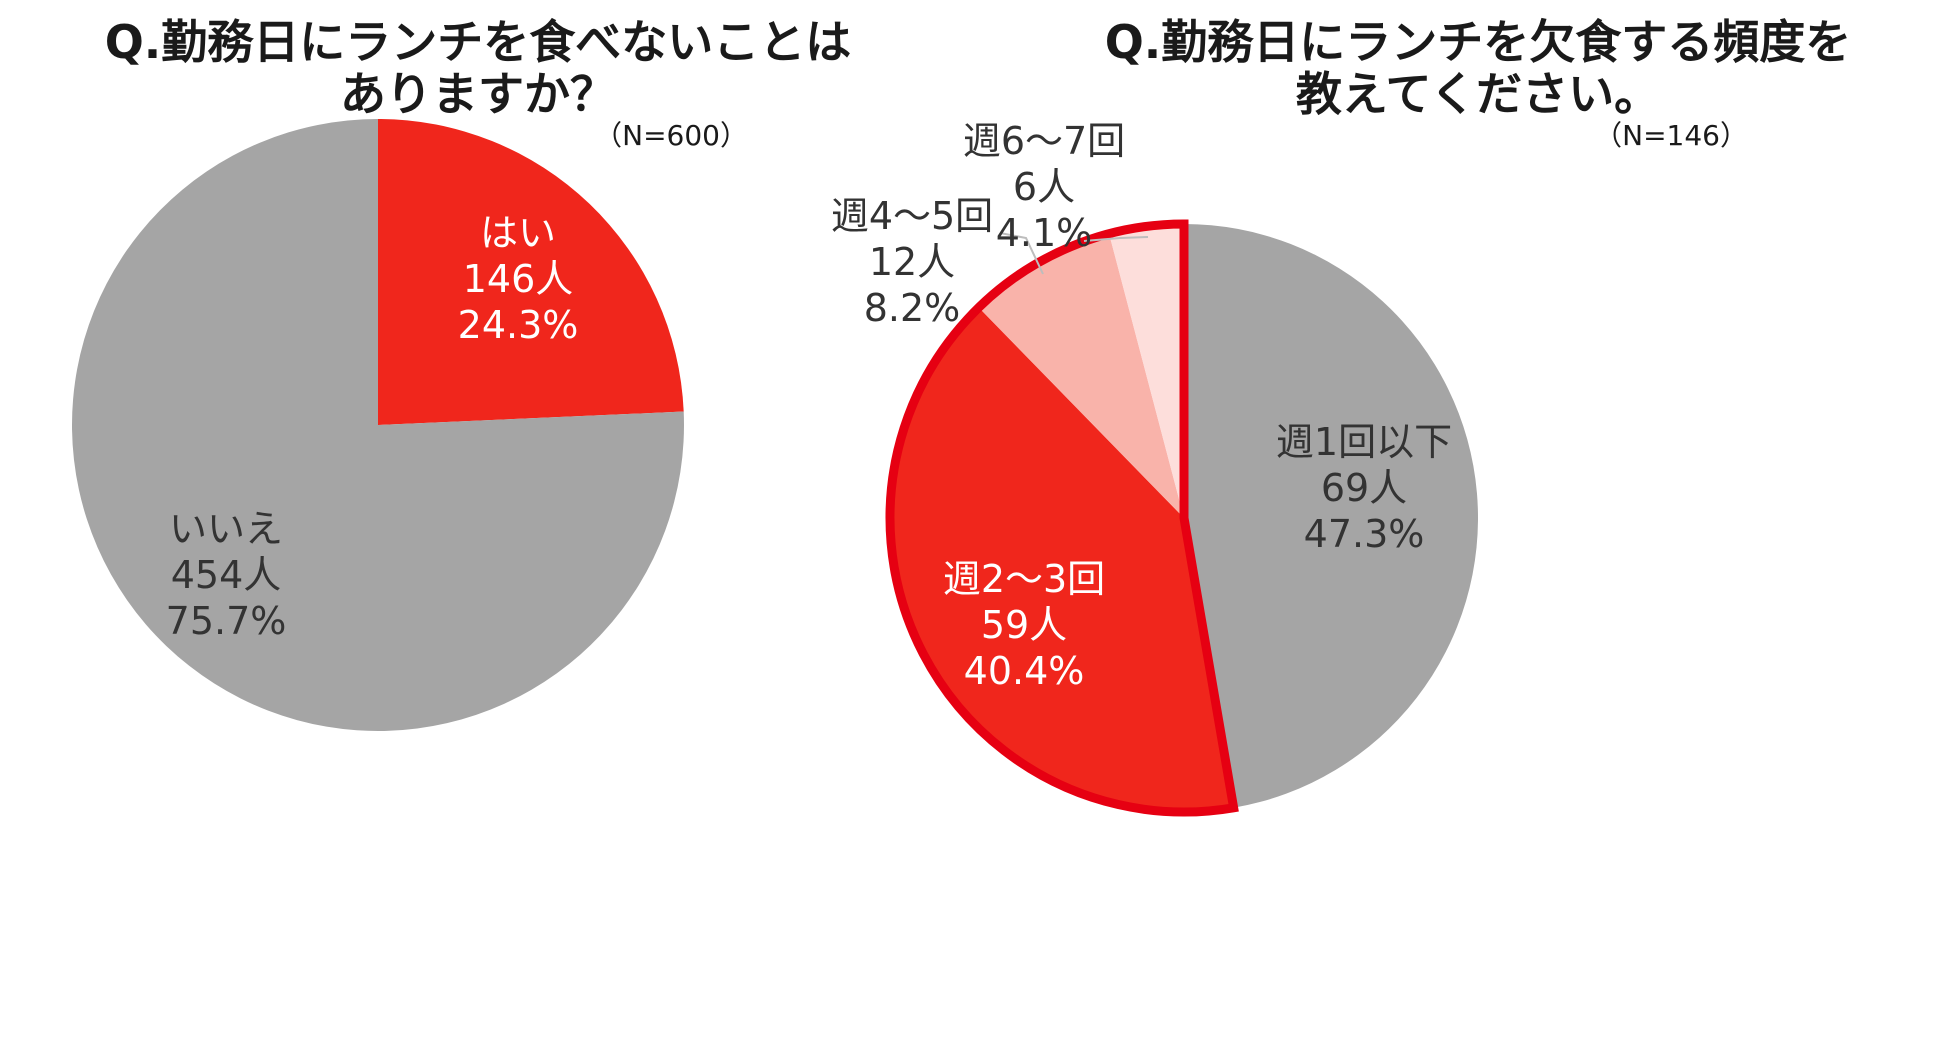  Describe the element at coordinates (671, 135) in the screenshot. I see `chart-left-n-label: （N=600）` at that location.